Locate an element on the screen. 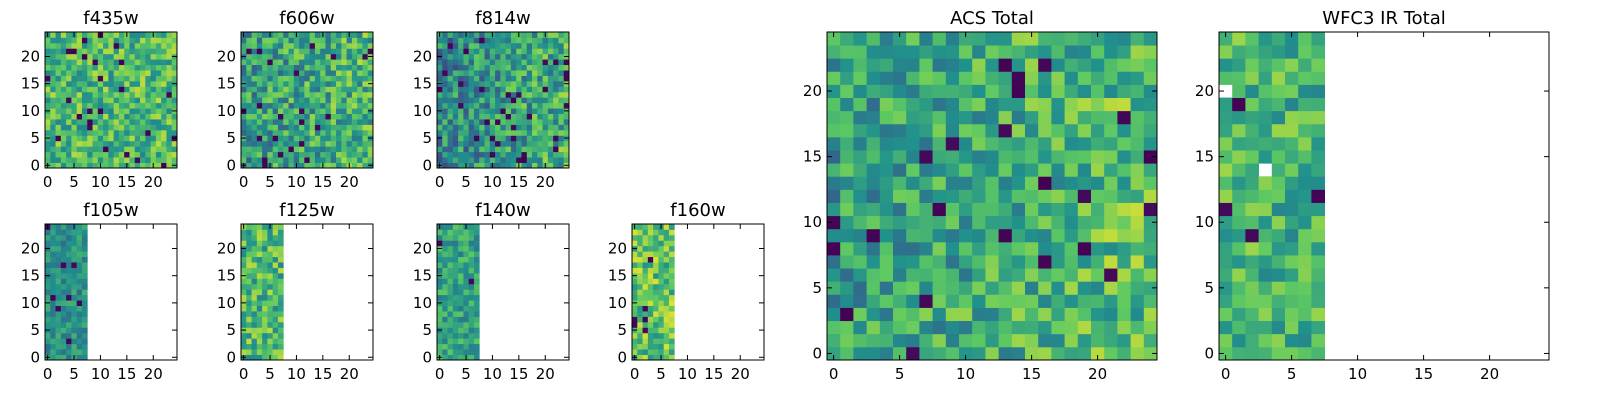 This screenshot has width=1600, height=400. panel-title-f105w: f105w is located at coordinates (110, 210).